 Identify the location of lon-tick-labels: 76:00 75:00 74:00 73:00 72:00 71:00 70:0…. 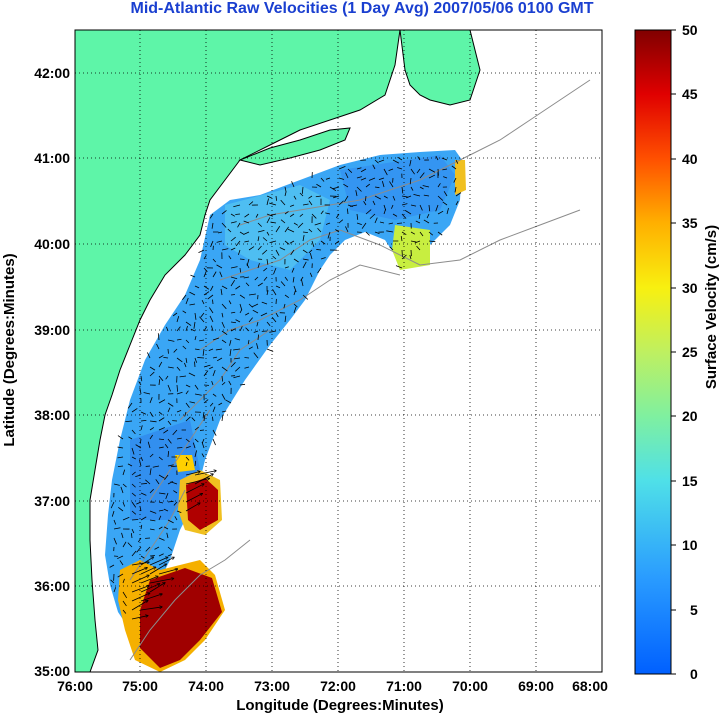
(332, 686).